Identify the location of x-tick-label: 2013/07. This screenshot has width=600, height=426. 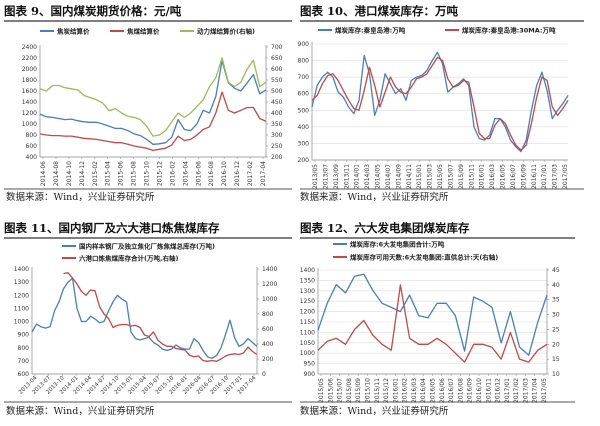
(325, 176).